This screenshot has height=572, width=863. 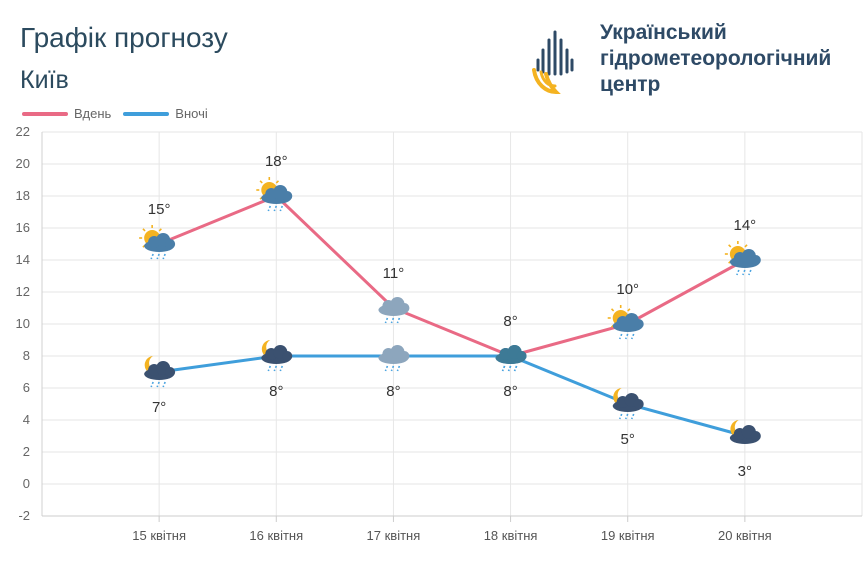 I want to click on x-tick-label: 18 квітня, so click(x=511, y=535).